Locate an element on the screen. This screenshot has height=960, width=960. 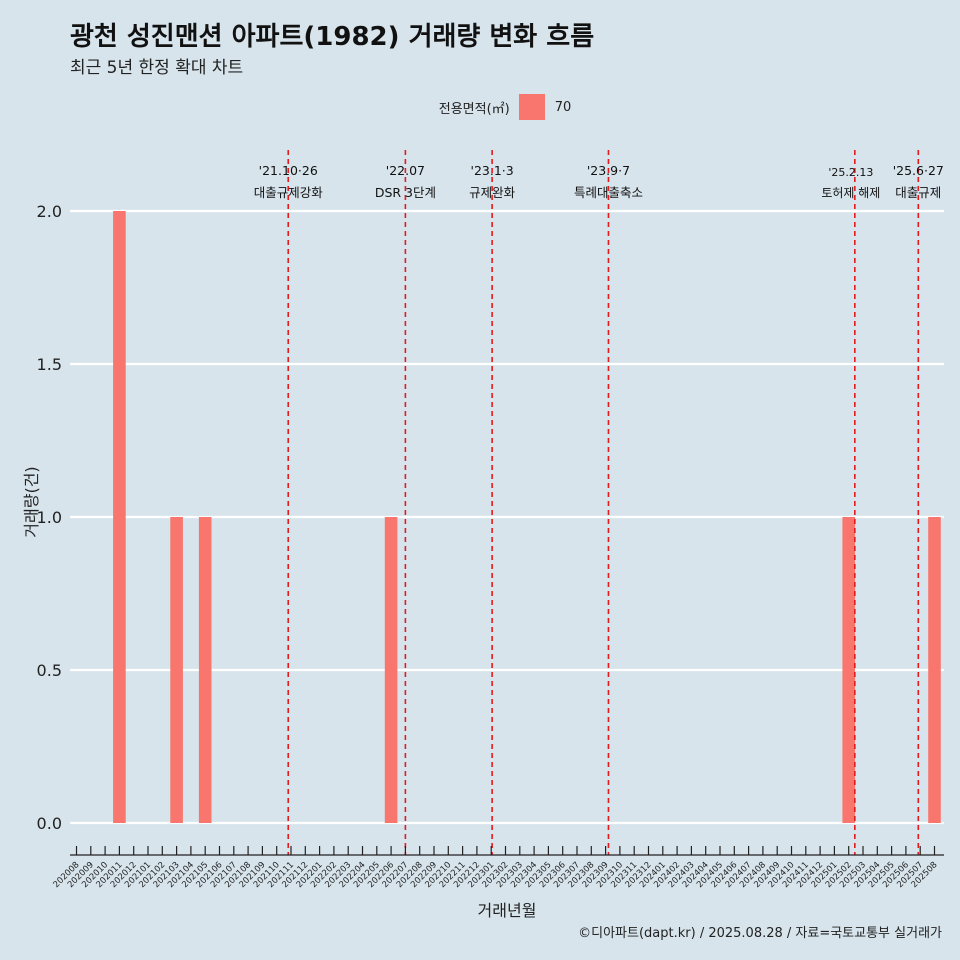
annotation-event-label: 규제완화 is located at coordinates (492, 192).